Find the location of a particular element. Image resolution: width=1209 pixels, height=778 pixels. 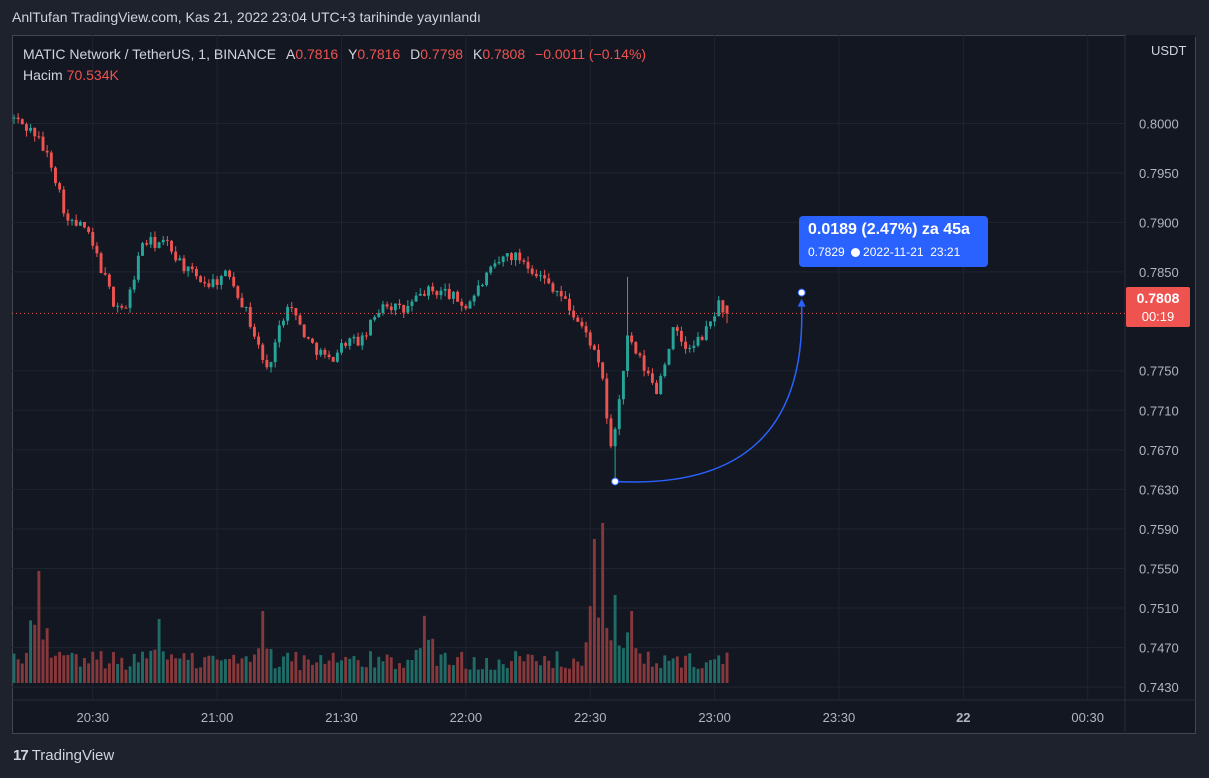

tradingview-logo: 17 TradingView is located at coordinates (63, 755).